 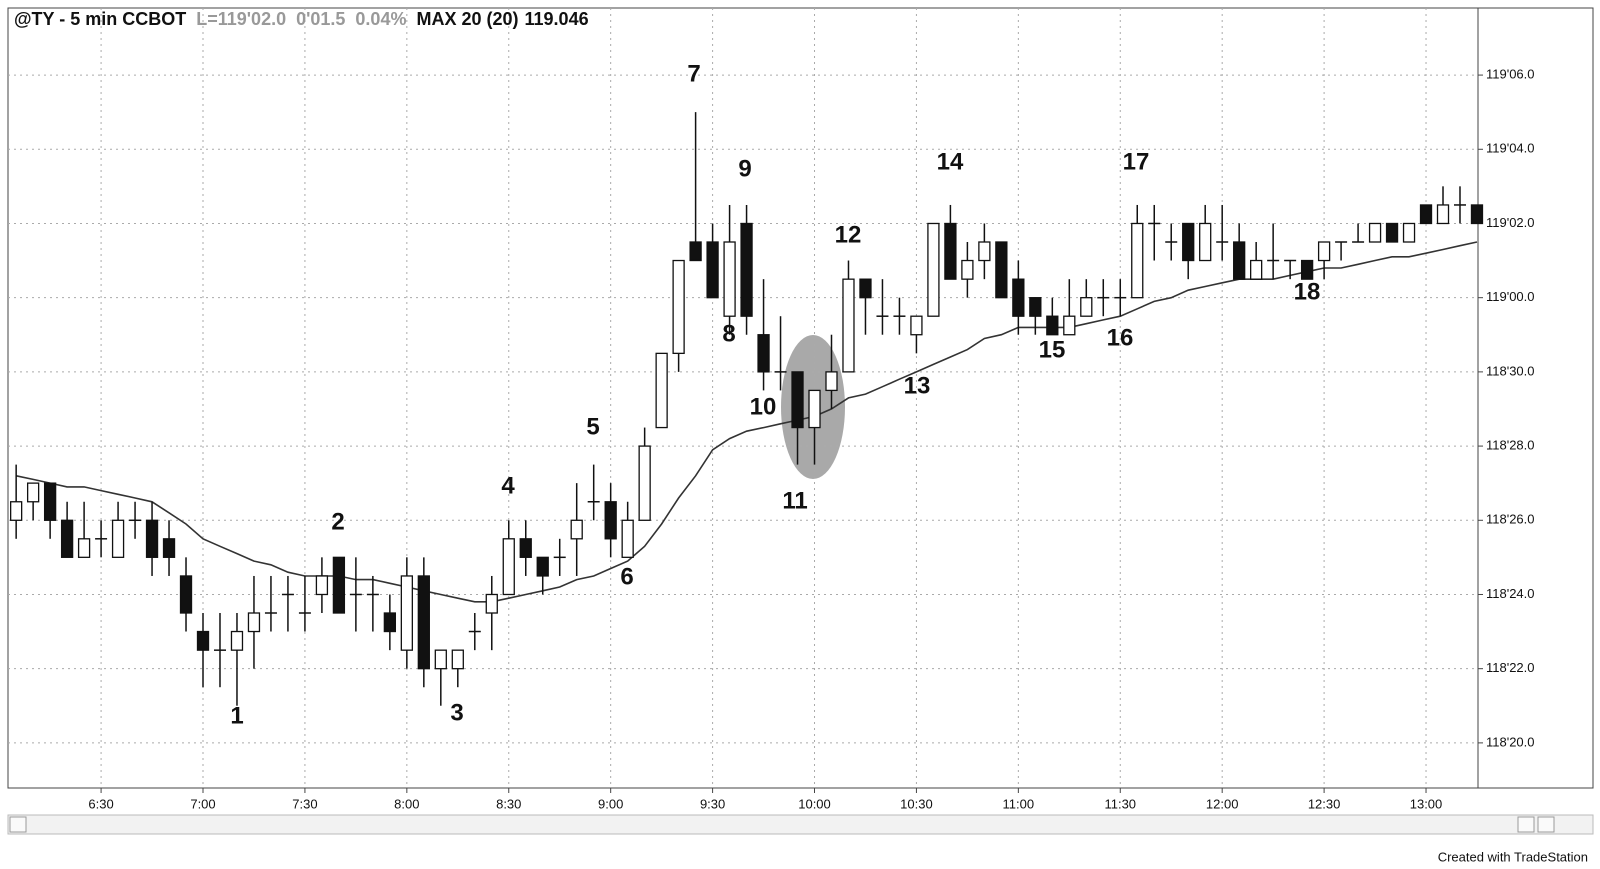 What do you see at coordinates (304, 803) in the screenshot?
I see `x-tick-label: 7:30` at bounding box center [304, 803].